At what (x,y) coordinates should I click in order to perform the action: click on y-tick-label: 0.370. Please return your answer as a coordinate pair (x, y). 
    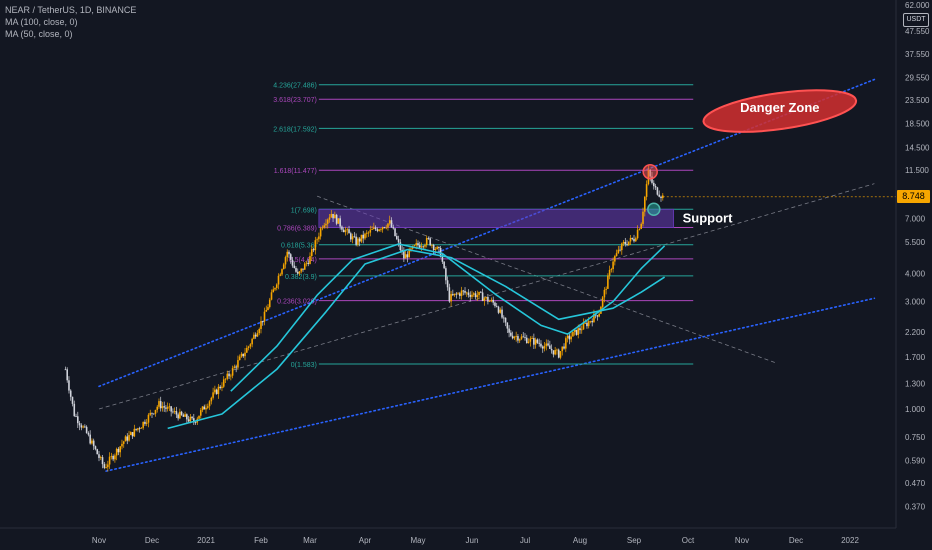
    Looking at the image, I should click on (915, 506).